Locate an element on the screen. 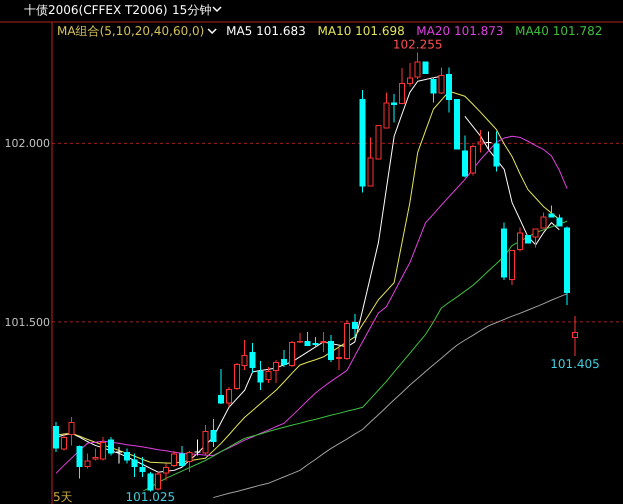 This screenshot has height=504, width=623. annotation: 101.025 is located at coordinates (151, 497).